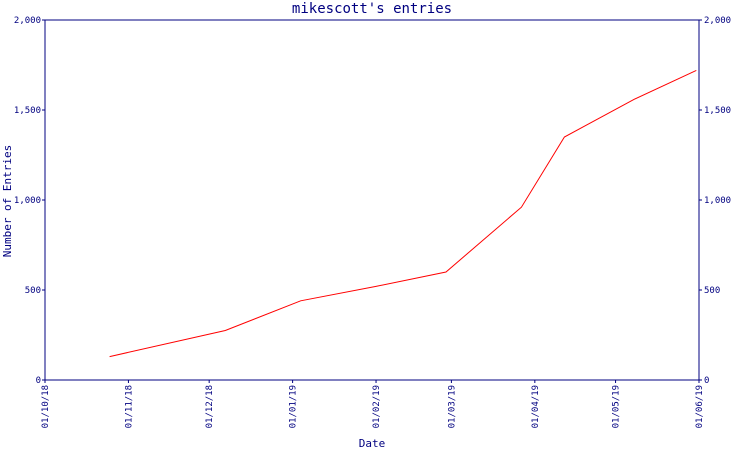 The height and width of the screenshot is (450, 750). Describe the element at coordinates (294, 406) in the screenshot. I see `x-tick-label: 01/01/19` at that location.